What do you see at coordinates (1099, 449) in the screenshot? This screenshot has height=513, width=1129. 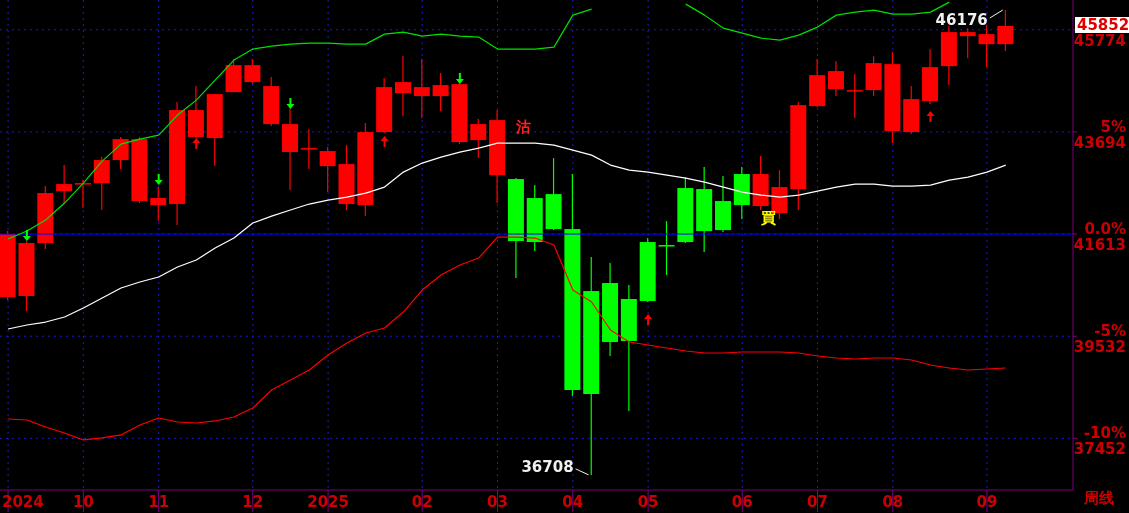 I see `y-tick-label: 37452` at bounding box center [1099, 449].